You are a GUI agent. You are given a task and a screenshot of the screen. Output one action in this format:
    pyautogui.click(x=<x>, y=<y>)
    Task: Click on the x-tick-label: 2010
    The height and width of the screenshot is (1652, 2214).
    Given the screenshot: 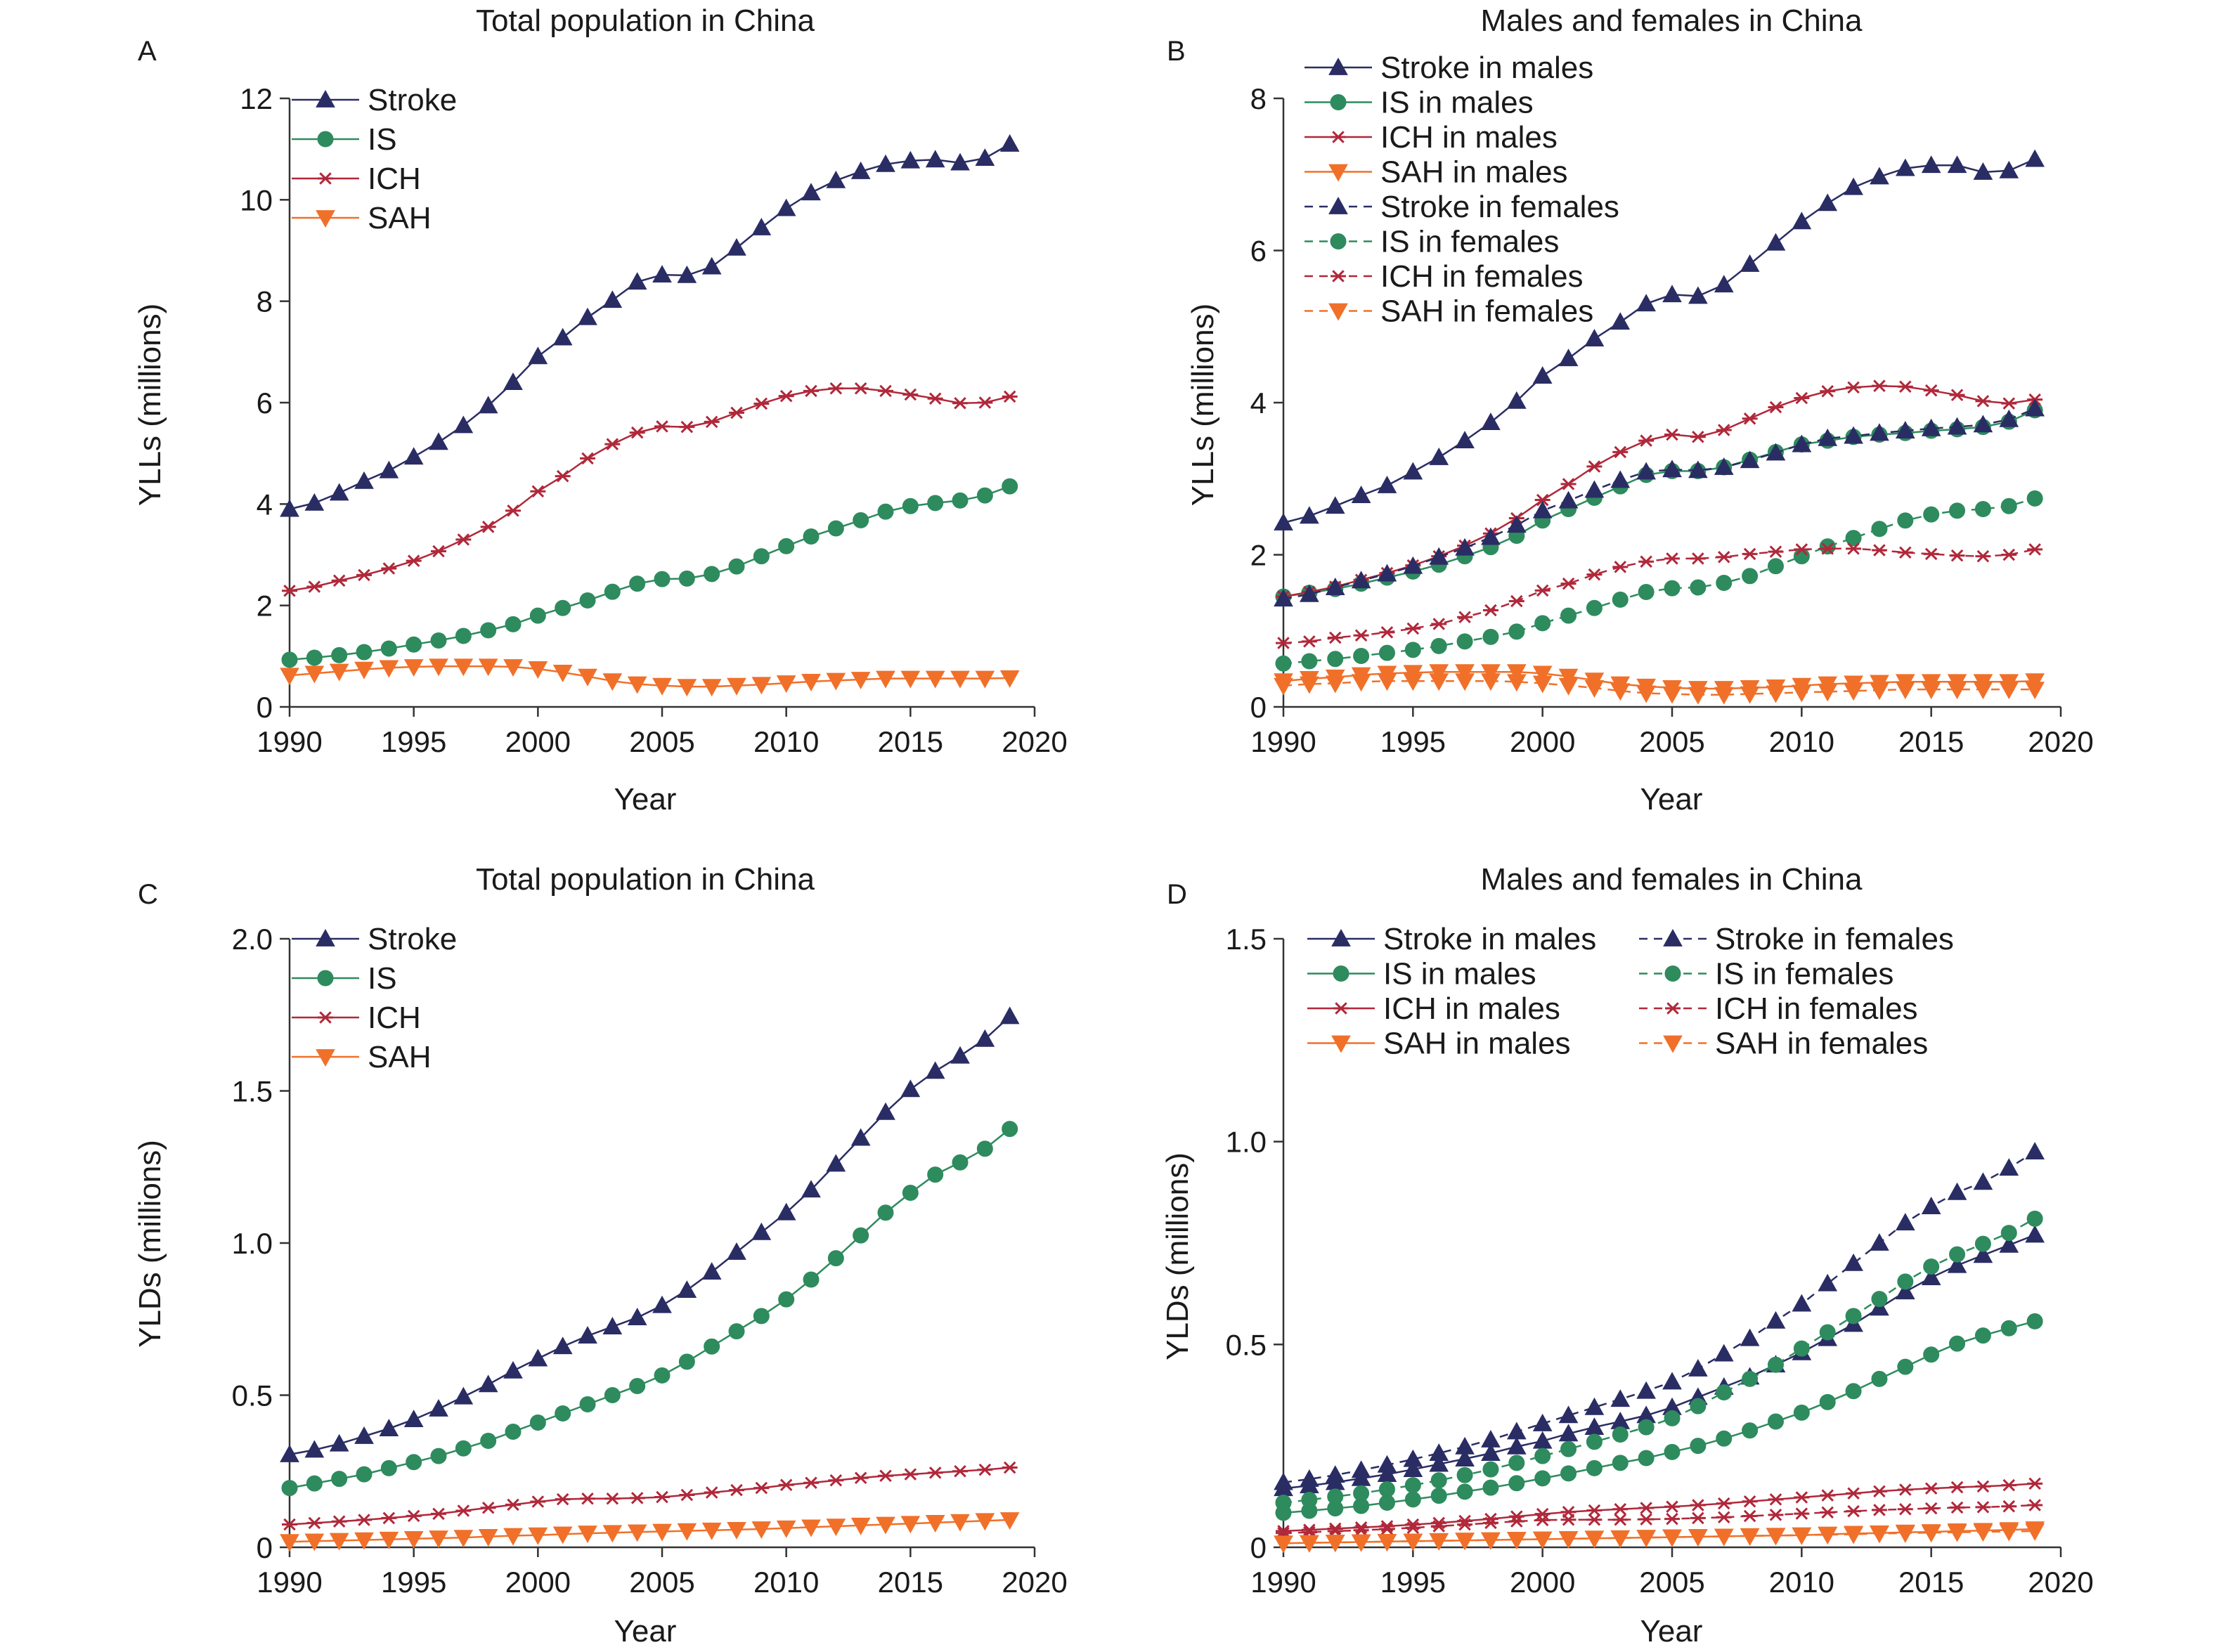 What is the action you would take?
    pyautogui.click(x=786, y=1582)
    